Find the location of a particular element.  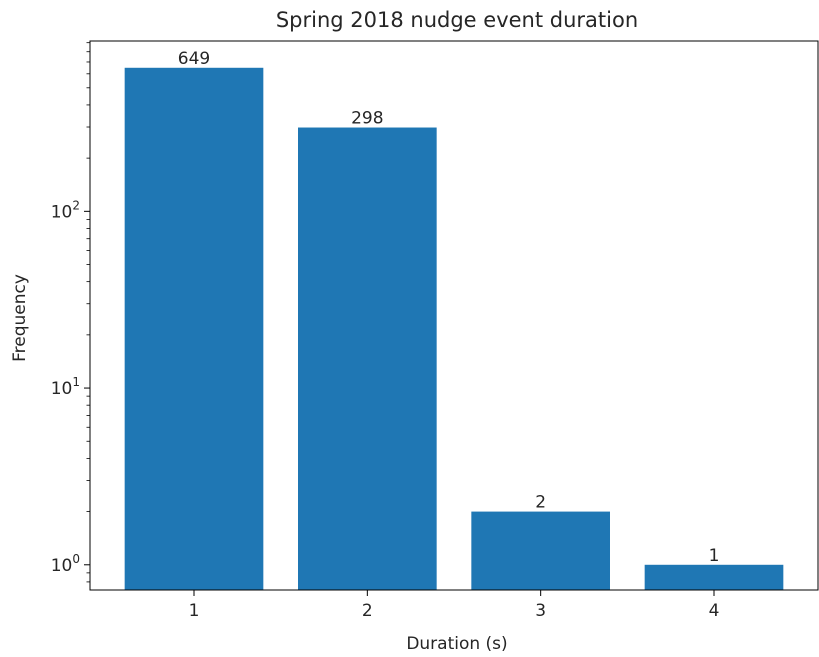

x-tick-label: 3 is located at coordinates (540, 611).